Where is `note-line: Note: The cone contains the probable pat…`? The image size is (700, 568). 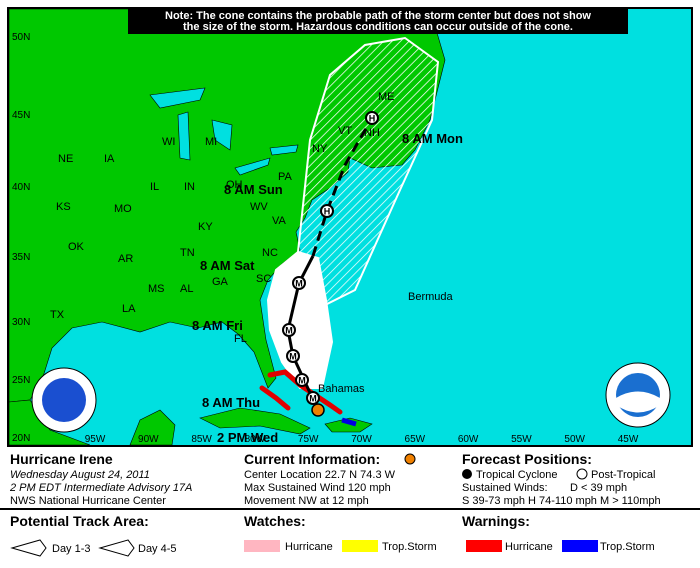
note-line: Note: The cone contains the probable pat… is located at coordinates (378, 16).